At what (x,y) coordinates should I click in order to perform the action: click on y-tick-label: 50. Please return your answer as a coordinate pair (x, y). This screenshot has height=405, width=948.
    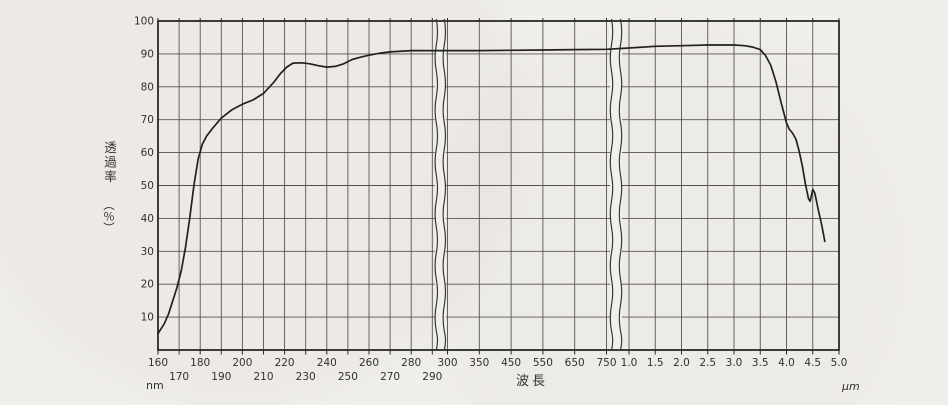
    Looking at the image, I should click on (147, 186).